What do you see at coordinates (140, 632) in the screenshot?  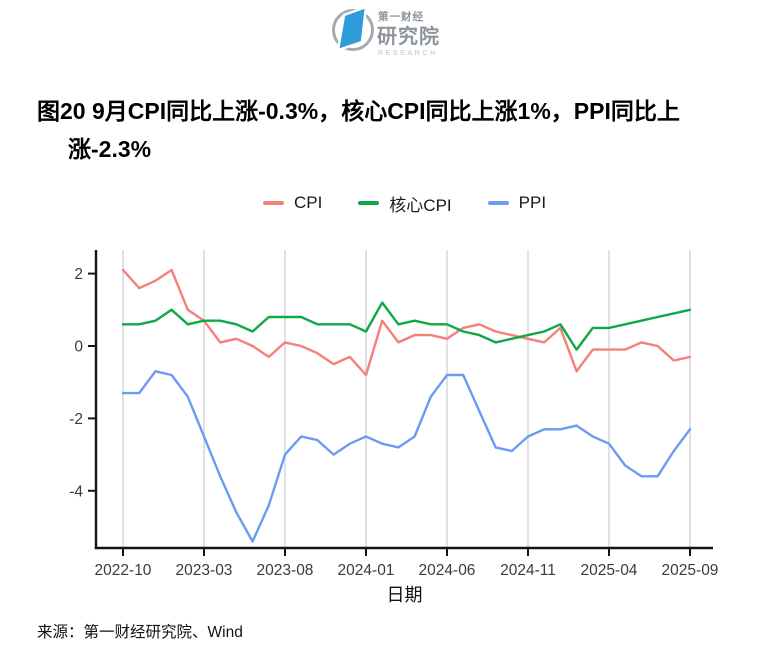 I see `source-note: 来源：第一财经研究院、Wind` at bounding box center [140, 632].